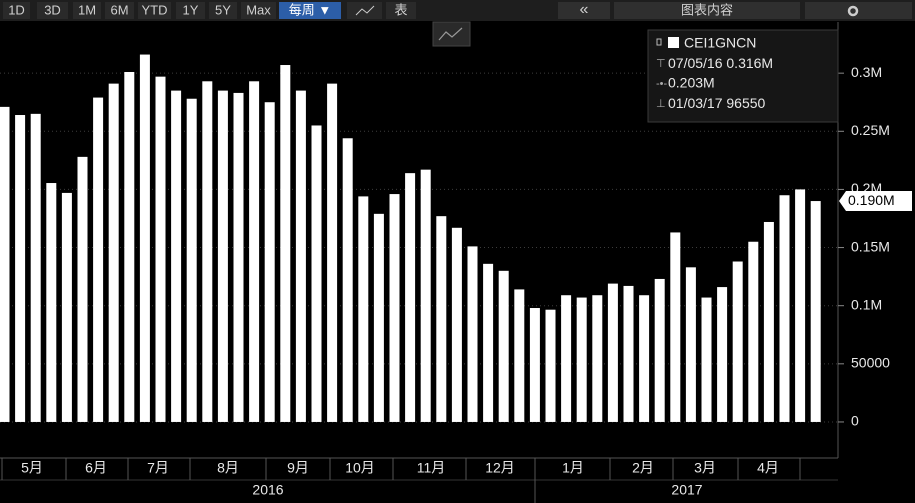 The image size is (915, 503). I want to click on chart-type-button, so click(451, 34).